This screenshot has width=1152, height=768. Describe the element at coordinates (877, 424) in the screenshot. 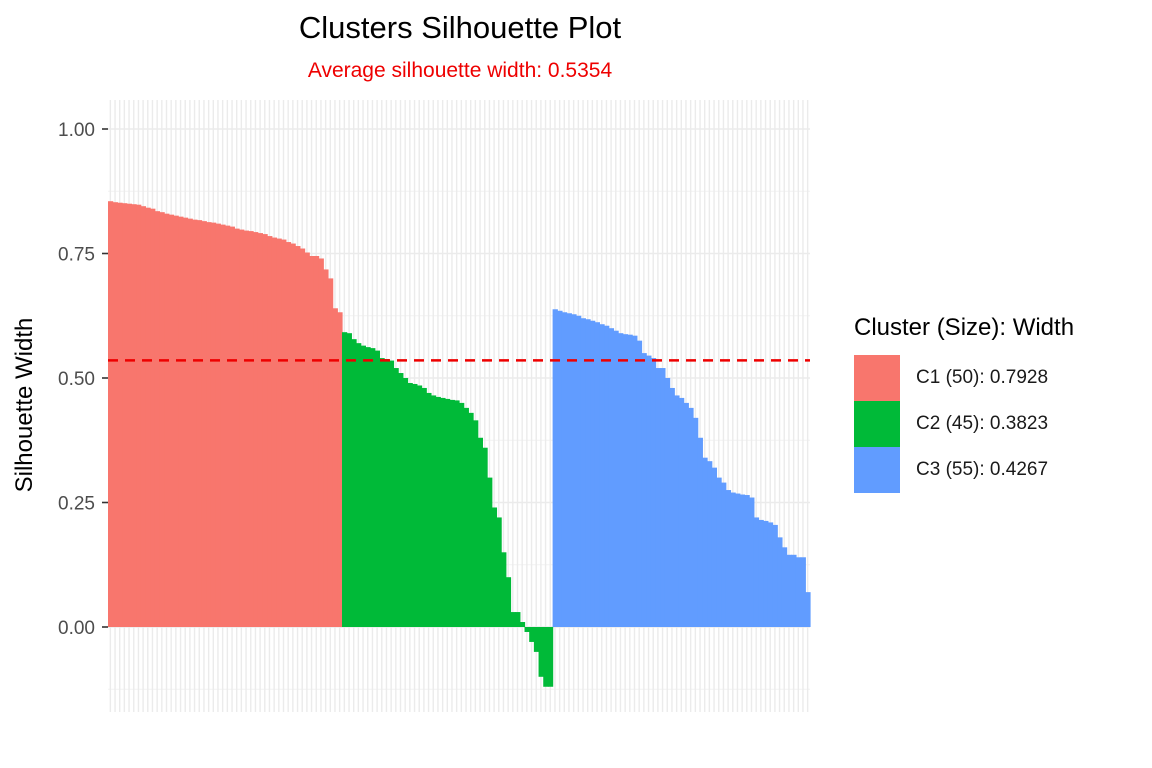

I see `legend-swatch-c2` at that location.